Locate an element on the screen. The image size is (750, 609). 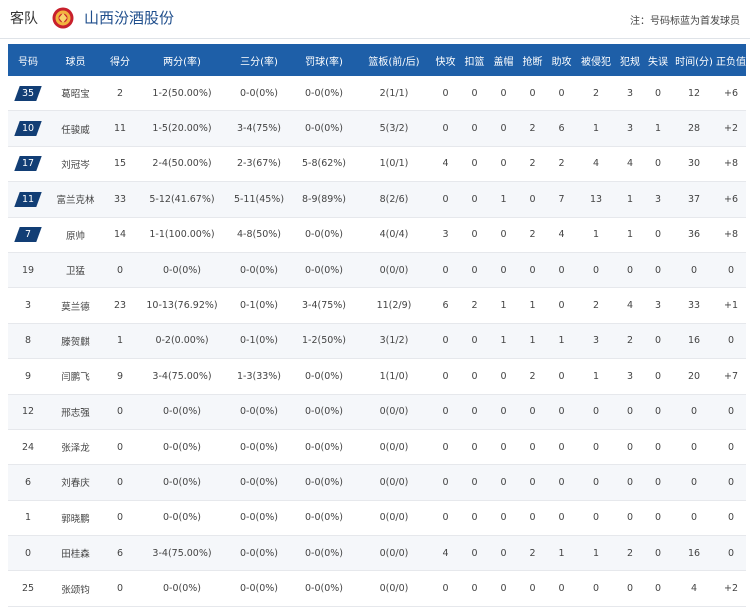
col-rebounds-cell: 11(2/9) is located at coordinates (394, 305).